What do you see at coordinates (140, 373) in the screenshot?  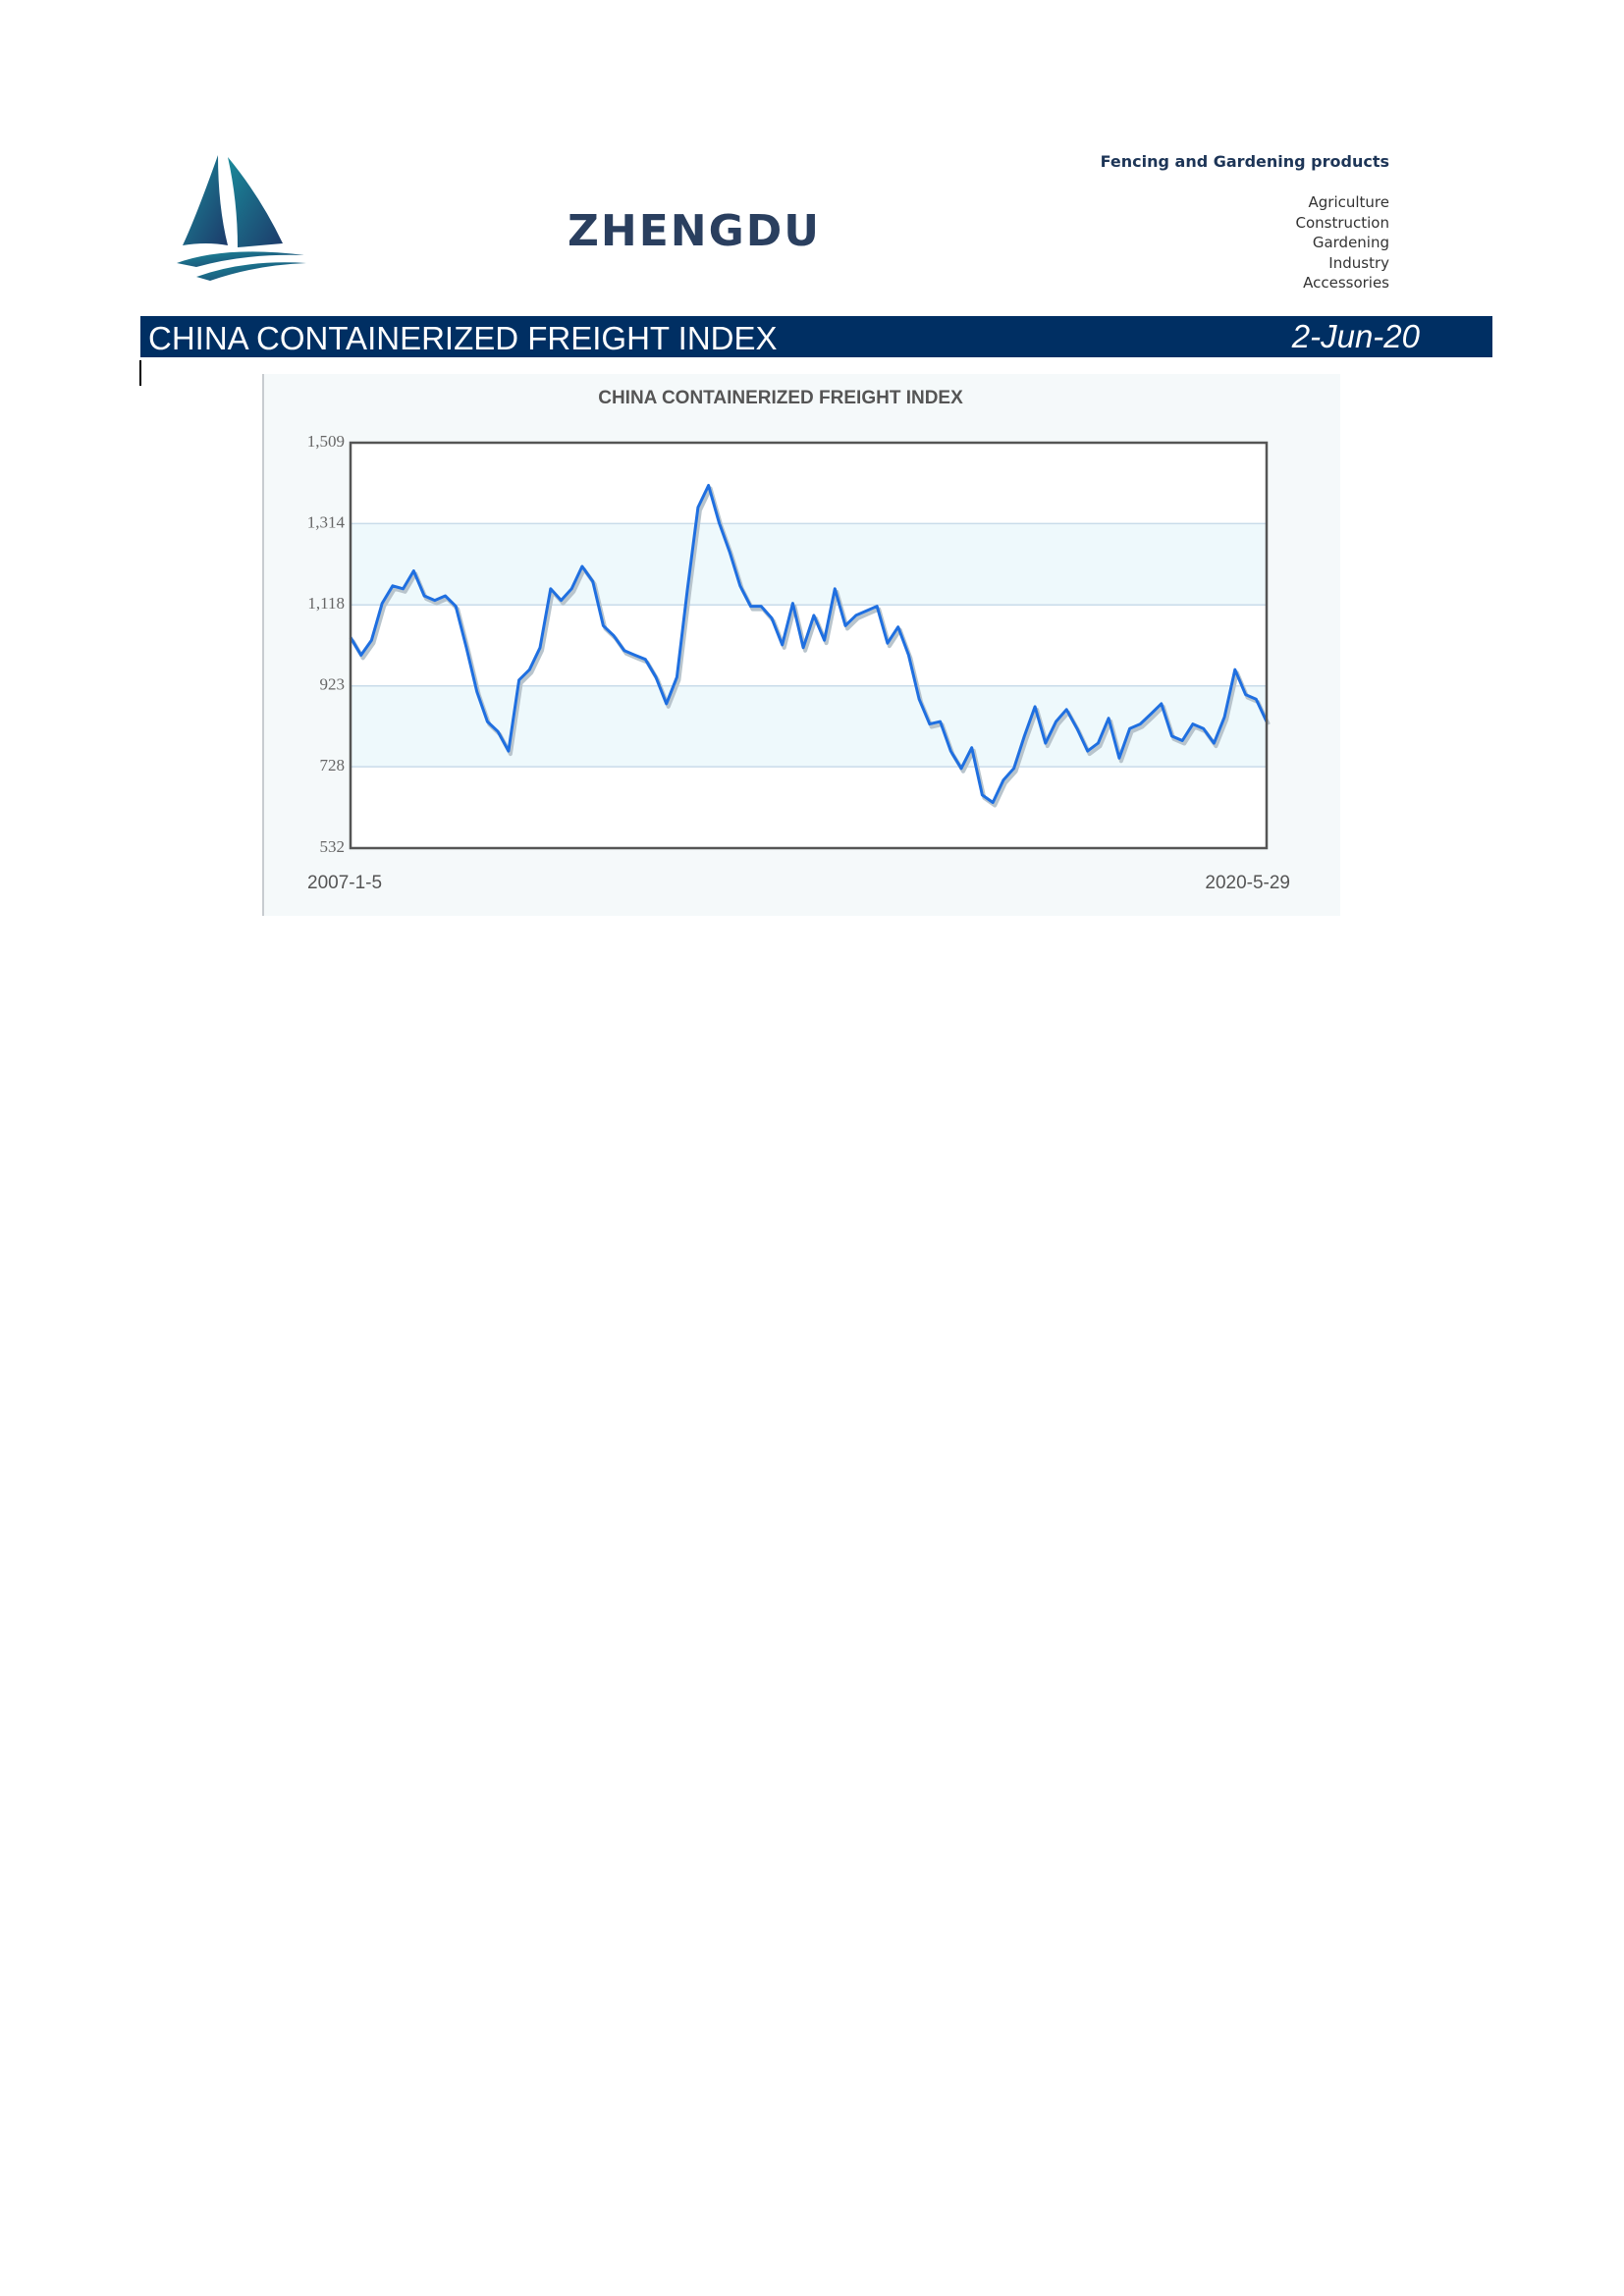 I see `cursor` at bounding box center [140, 373].